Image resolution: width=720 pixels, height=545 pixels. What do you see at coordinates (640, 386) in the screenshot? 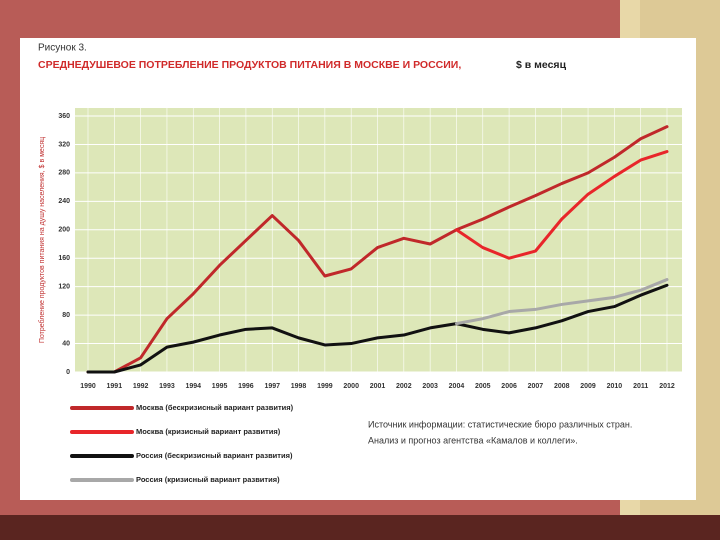
I see `x-tick-label: 2011` at bounding box center [640, 386].